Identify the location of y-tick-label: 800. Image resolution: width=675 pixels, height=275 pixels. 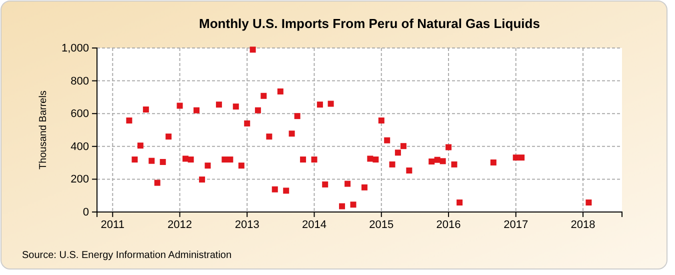
(79, 81).